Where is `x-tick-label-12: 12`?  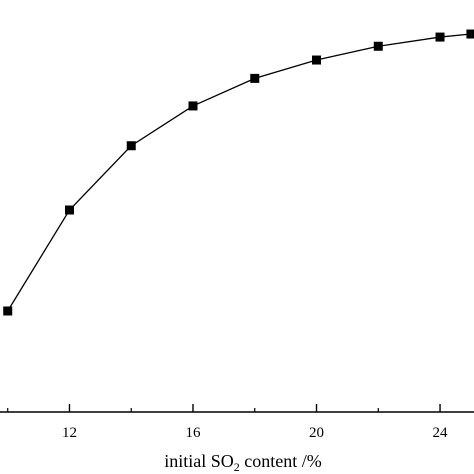 x-tick-label-12: 12 is located at coordinates (69, 433).